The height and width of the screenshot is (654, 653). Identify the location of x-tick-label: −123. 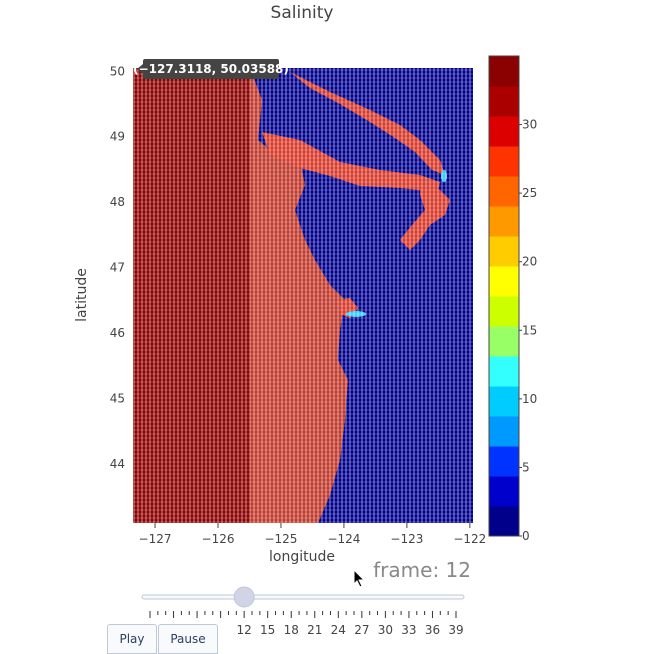
(406, 539).